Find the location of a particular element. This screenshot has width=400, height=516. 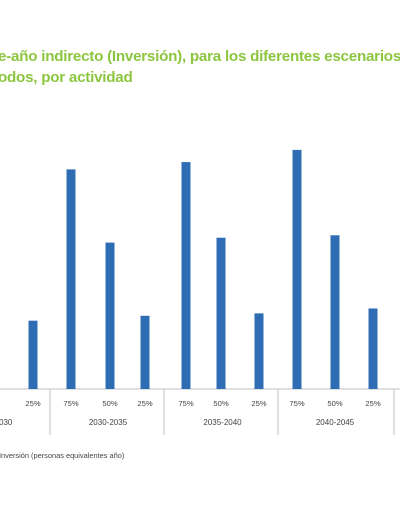

tick-label-4-3: 25% is located at coordinates (372, 403).